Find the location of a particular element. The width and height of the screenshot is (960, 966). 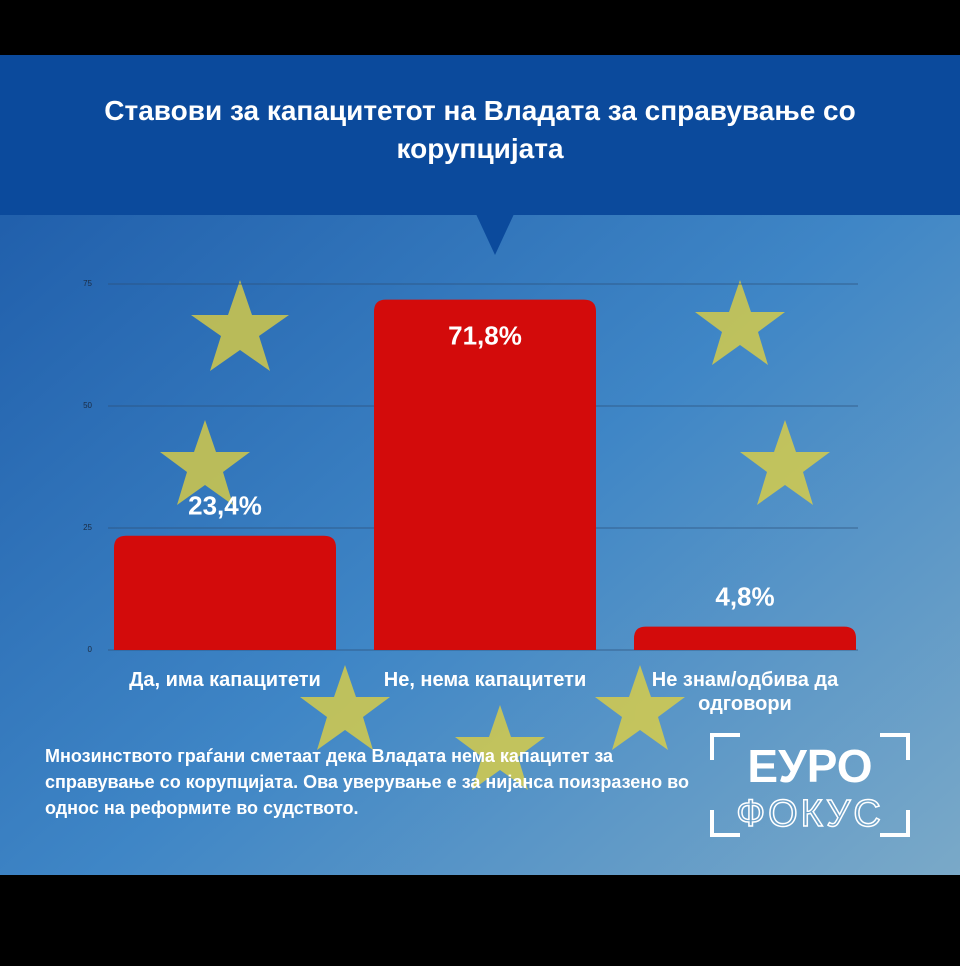

value-label: 71,8% is located at coordinates (485, 335).